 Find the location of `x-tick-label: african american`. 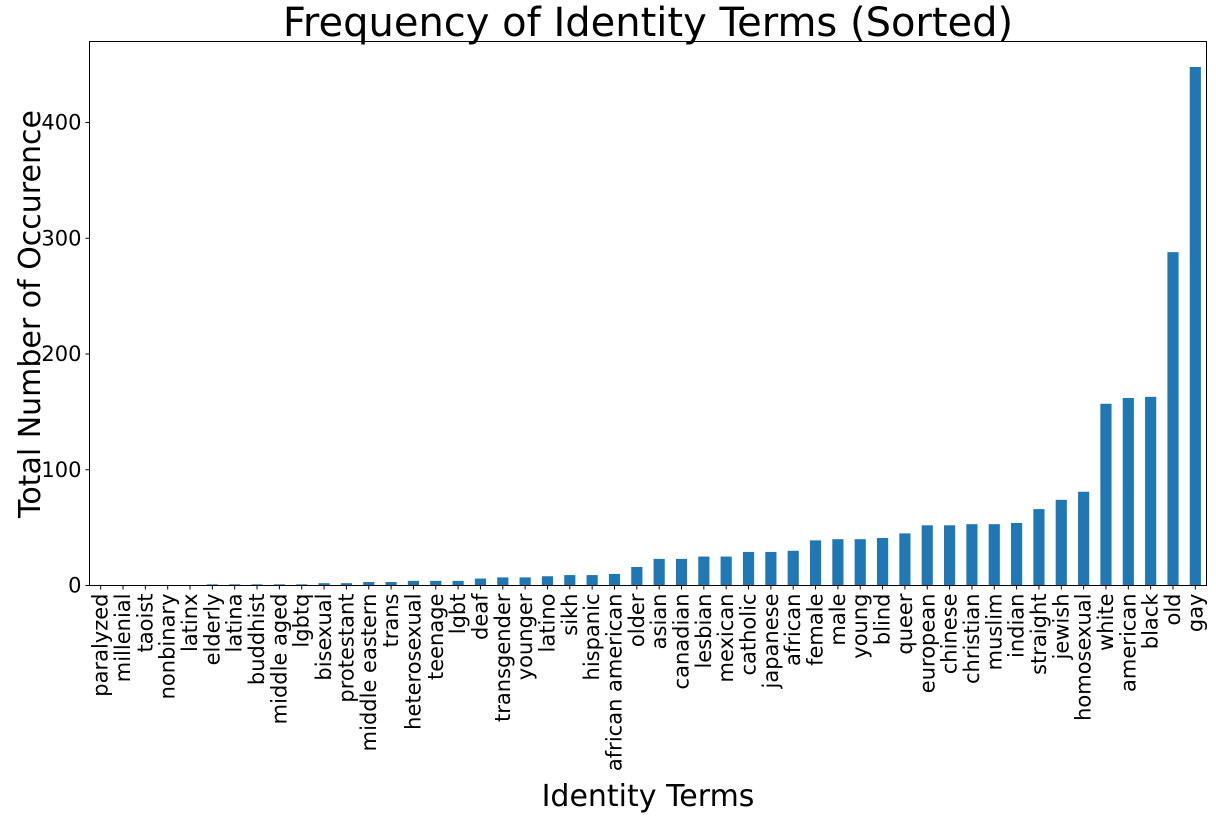

x-tick-label: african american is located at coordinates (614, 683).